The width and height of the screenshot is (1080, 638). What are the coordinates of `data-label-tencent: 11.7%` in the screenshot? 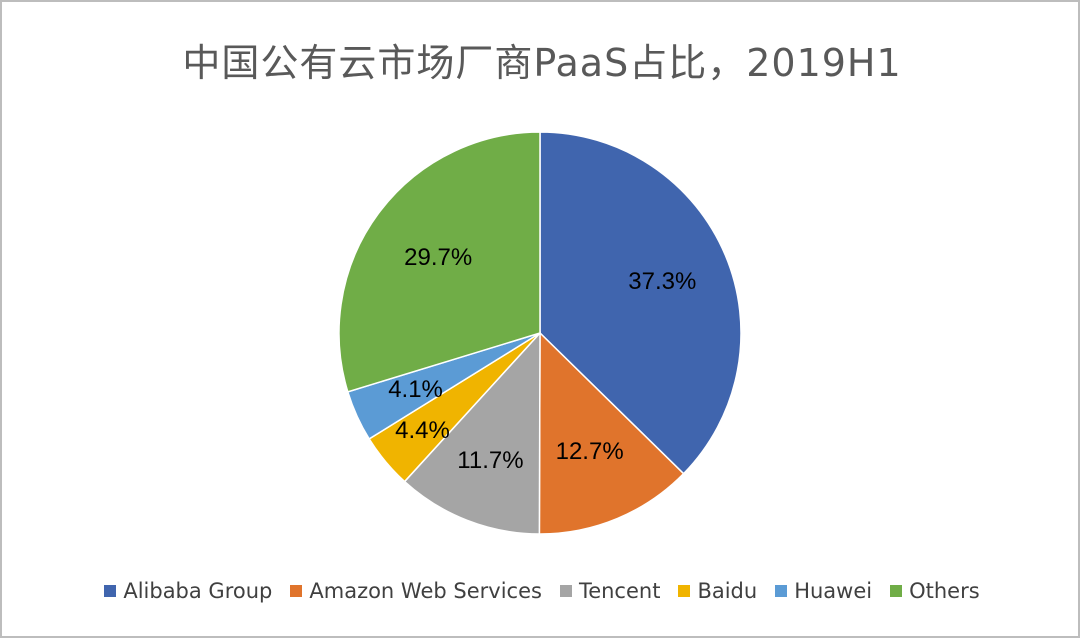 It's located at (490, 460).